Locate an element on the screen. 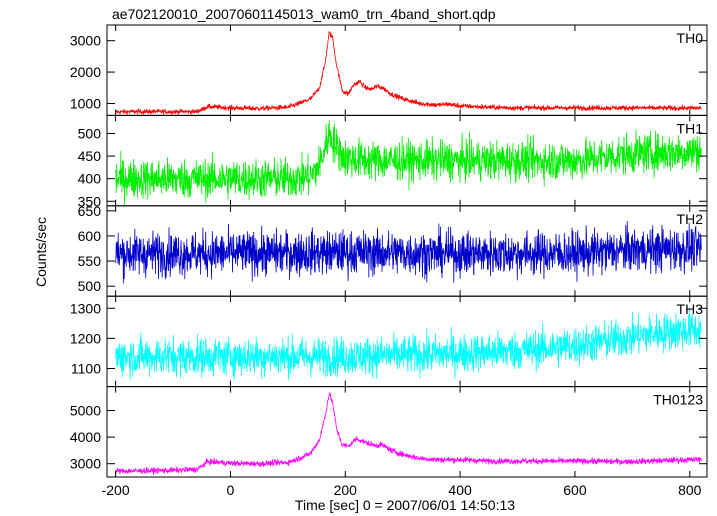  y-tick-label: 1300 is located at coordinates (85, 308).